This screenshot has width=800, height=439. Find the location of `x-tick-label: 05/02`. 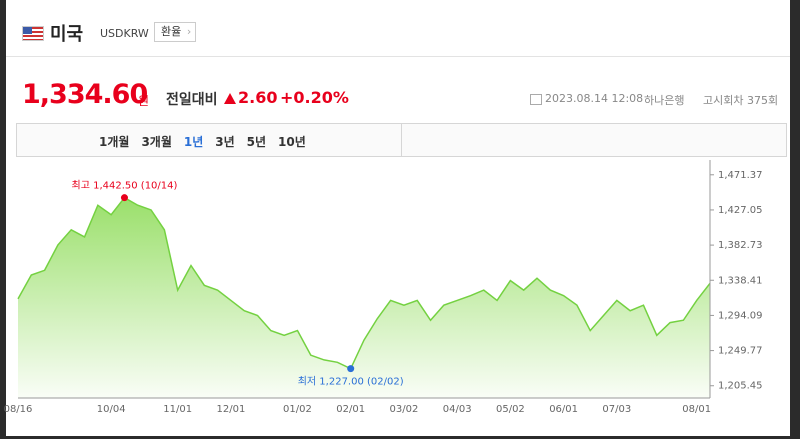

x-tick-label: 05/02 is located at coordinates (510, 409).